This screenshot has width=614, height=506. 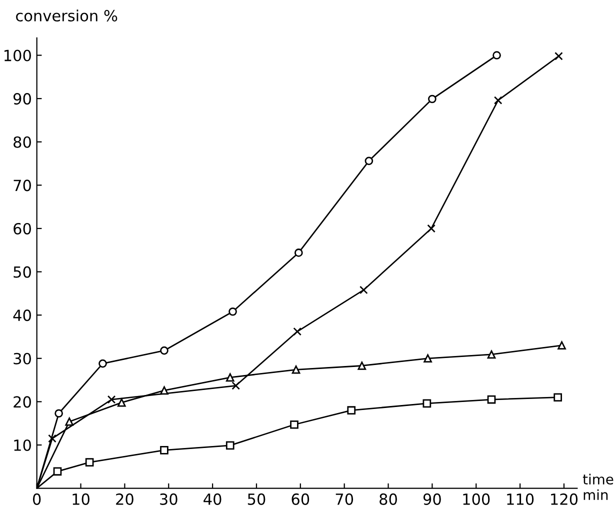 I want to click on x-tick-label: 100, so click(x=476, y=499).